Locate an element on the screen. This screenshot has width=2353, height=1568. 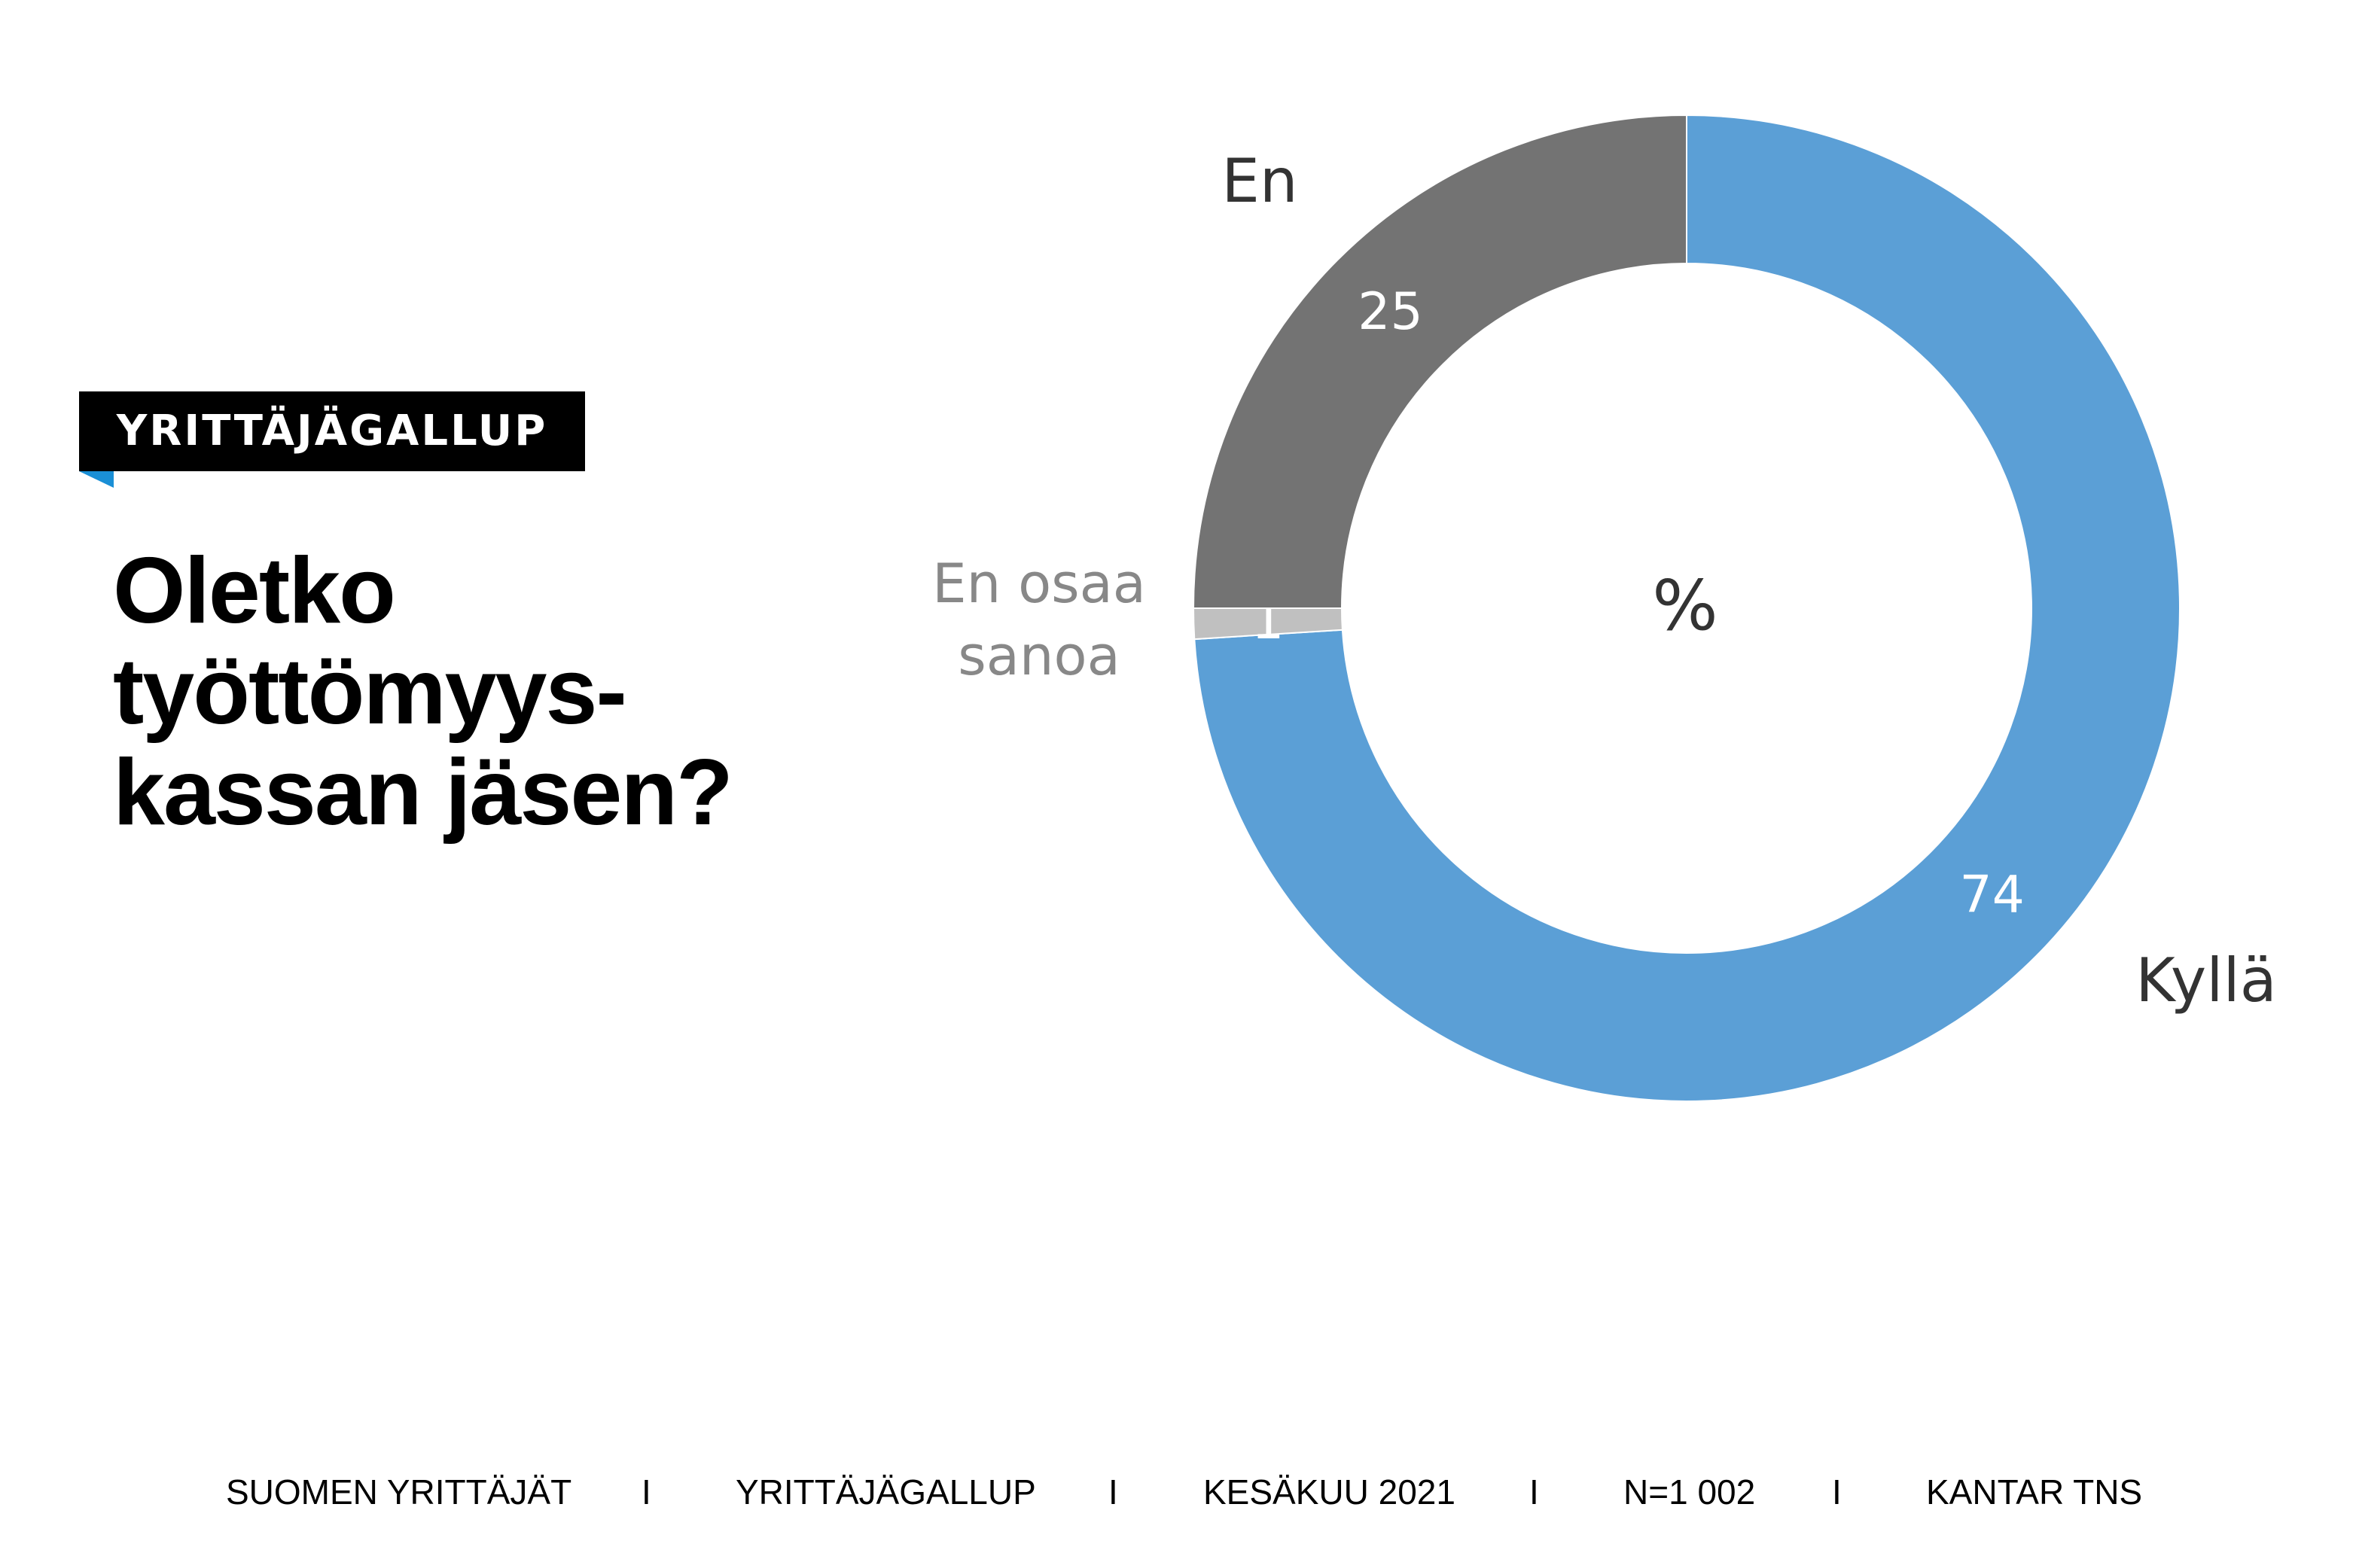
badge-corner-tab is located at coordinates (96, 479).